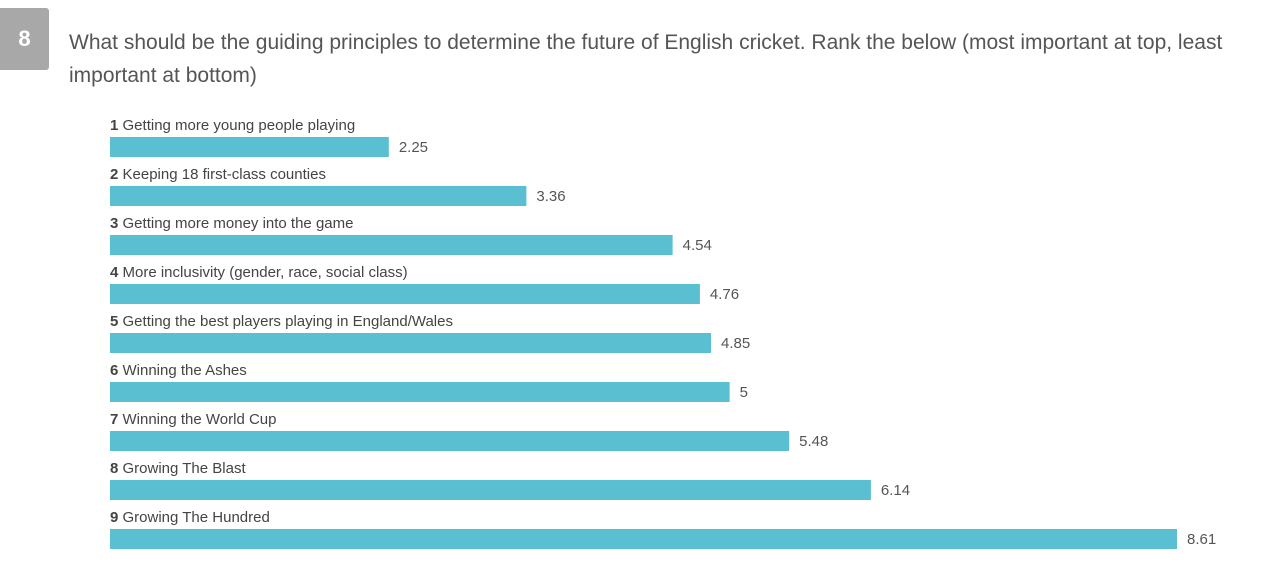  I want to click on category-rank: 2, so click(114, 174).